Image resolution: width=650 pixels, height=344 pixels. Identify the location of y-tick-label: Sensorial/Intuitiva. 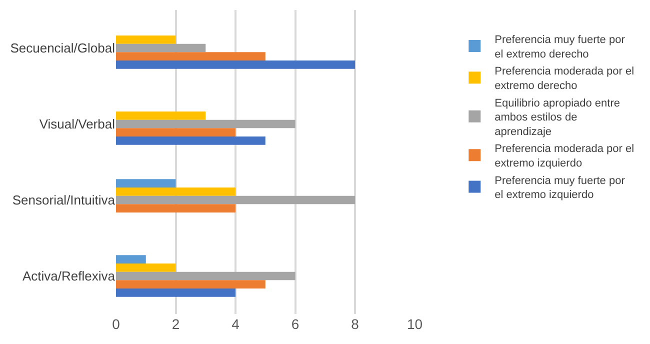
(64, 200).